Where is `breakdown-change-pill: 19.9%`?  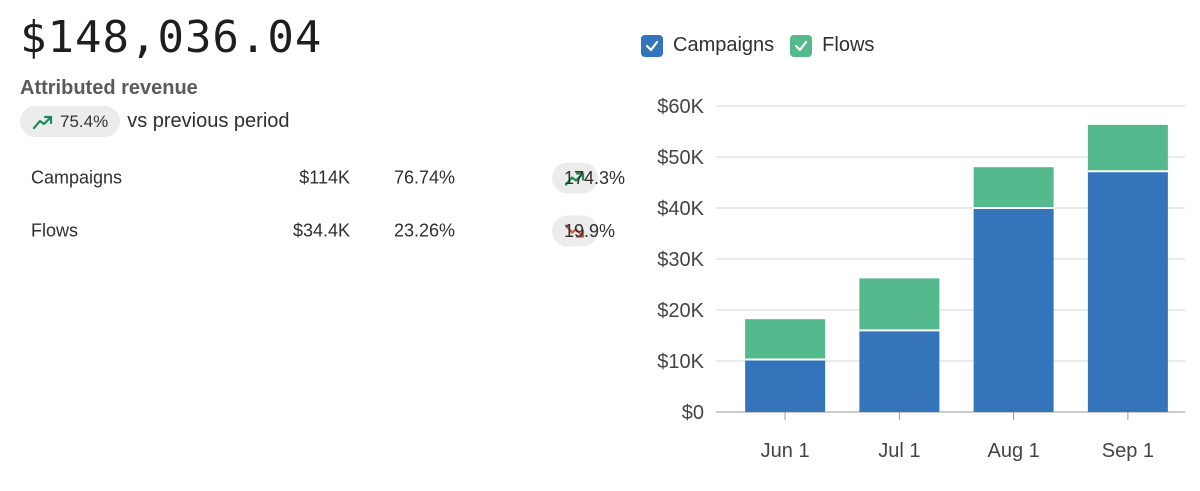 breakdown-change-pill: 19.9% is located at coordinates (583, 231).